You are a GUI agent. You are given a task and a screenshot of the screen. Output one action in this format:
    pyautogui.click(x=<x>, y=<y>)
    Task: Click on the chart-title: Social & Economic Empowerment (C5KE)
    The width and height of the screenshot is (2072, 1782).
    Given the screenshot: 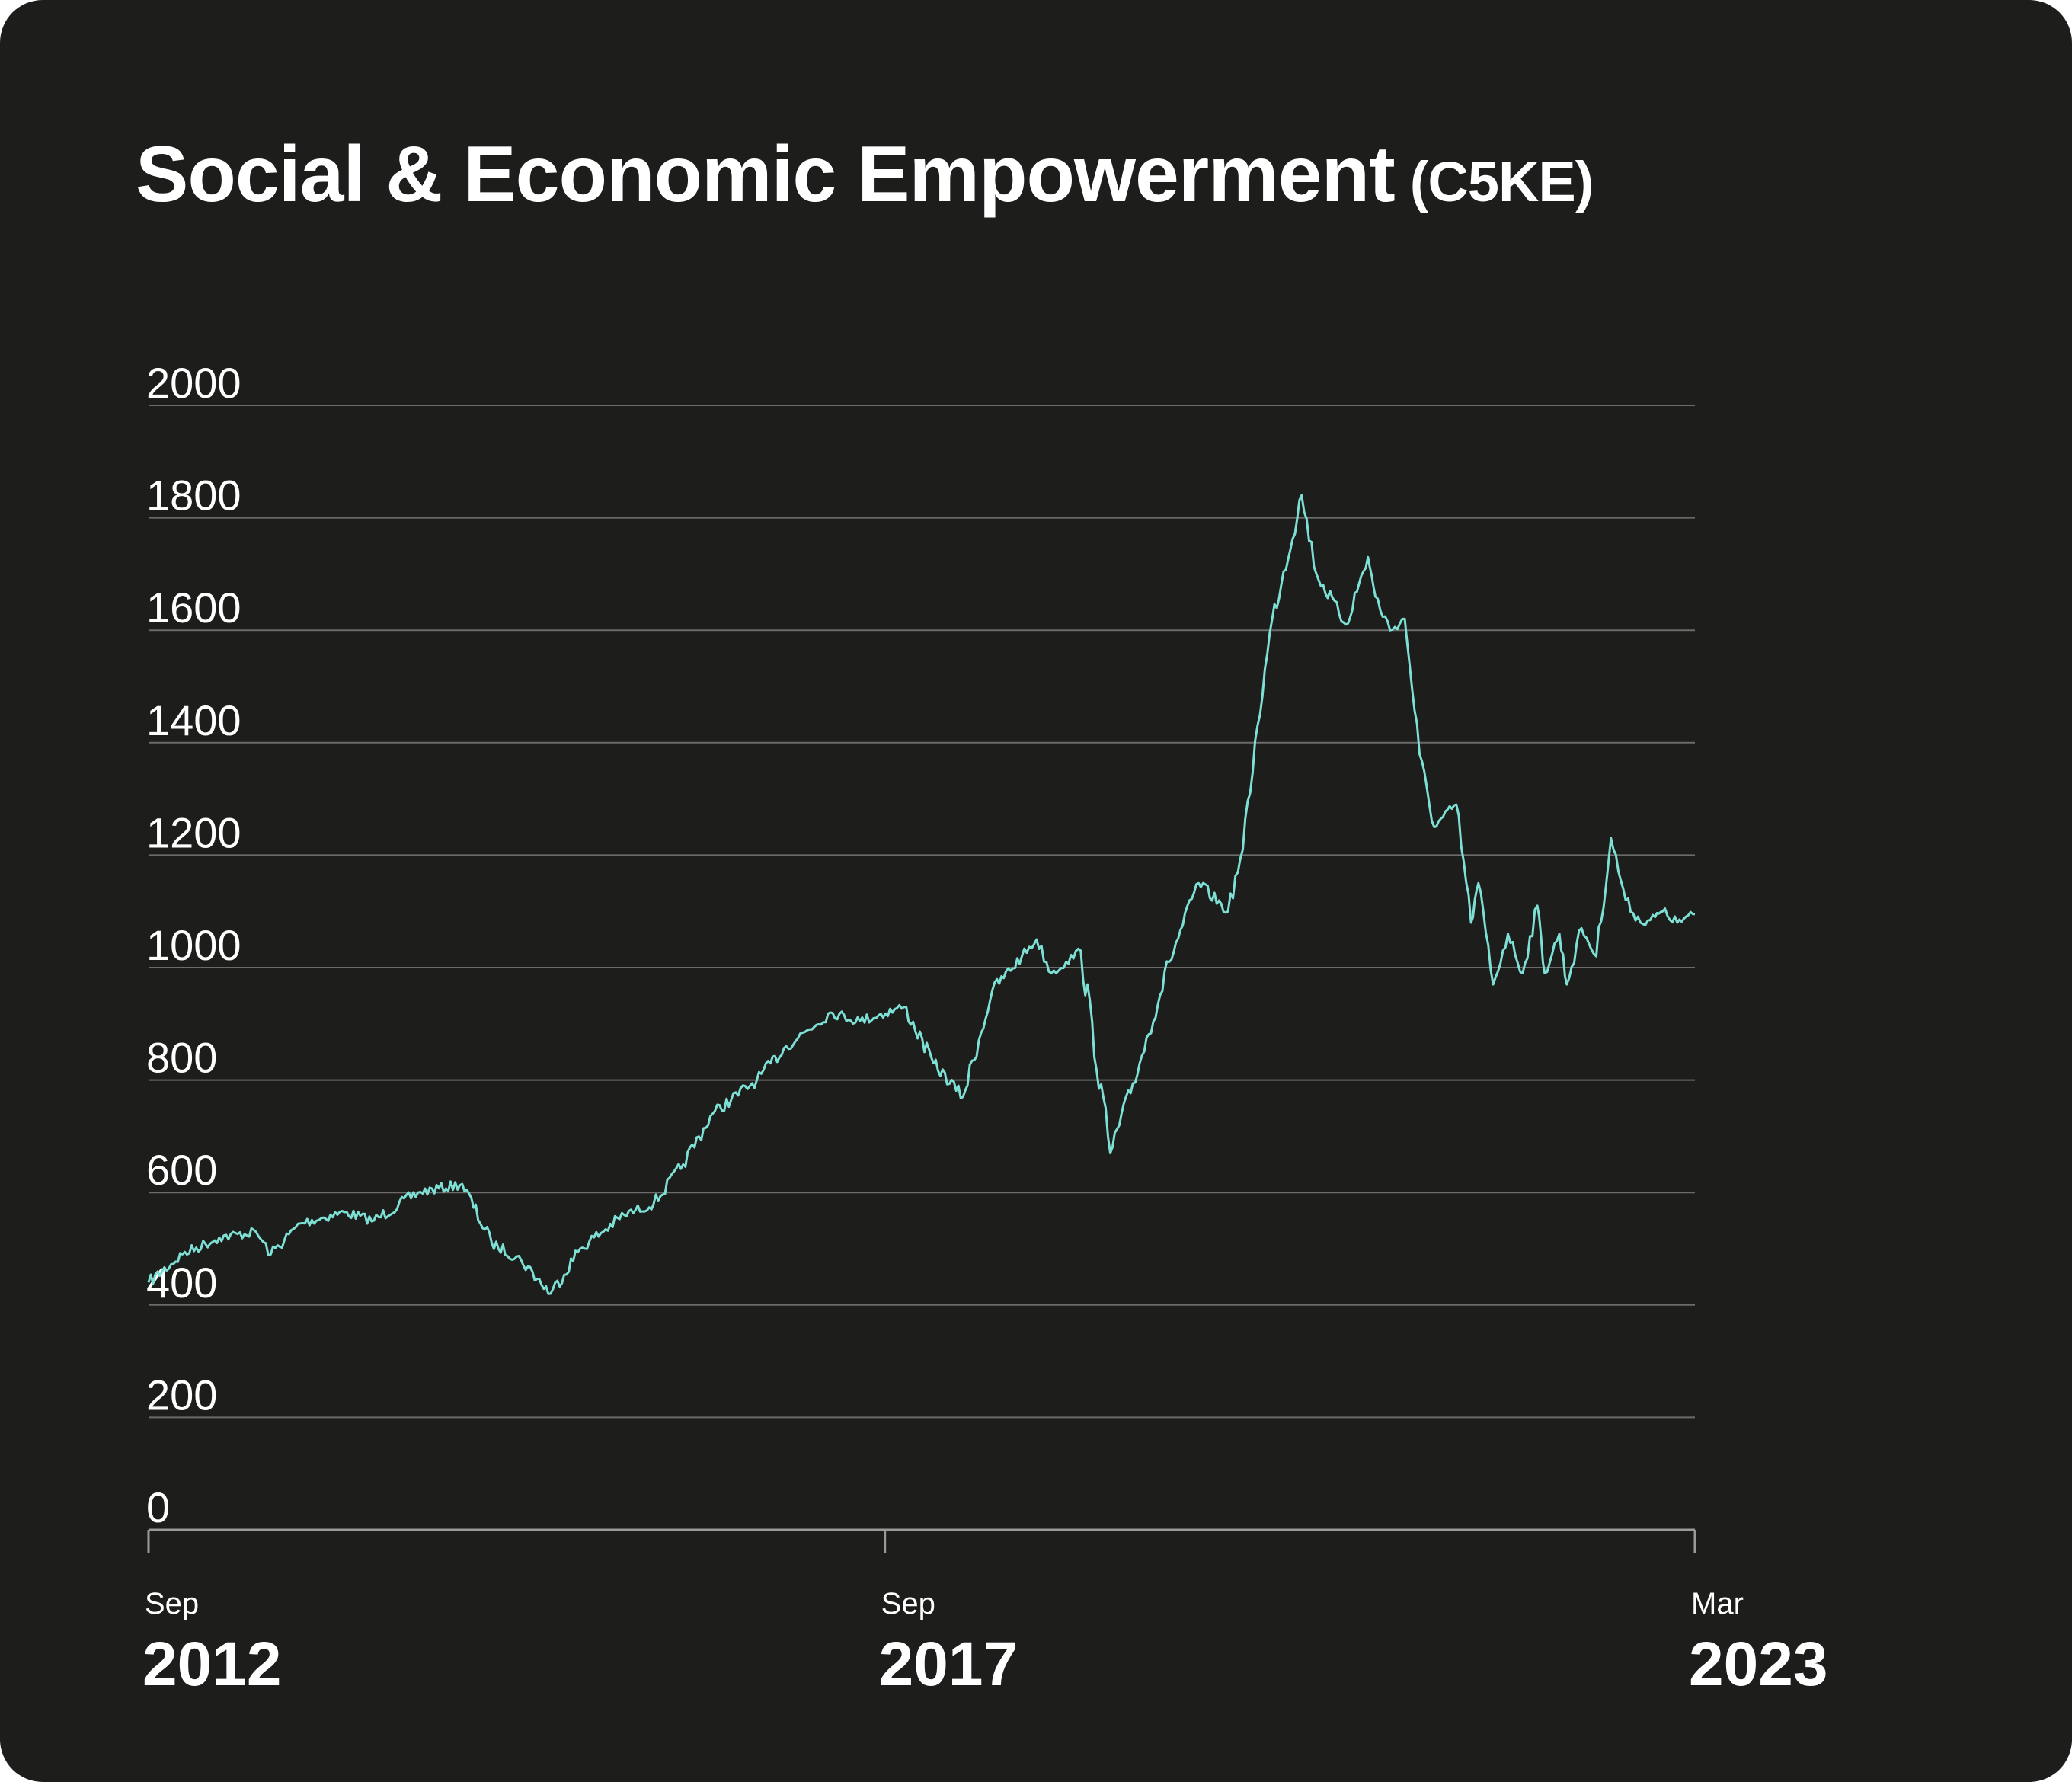 What is the action you would take?
    pyautogui.click(x=865, y=175)
    